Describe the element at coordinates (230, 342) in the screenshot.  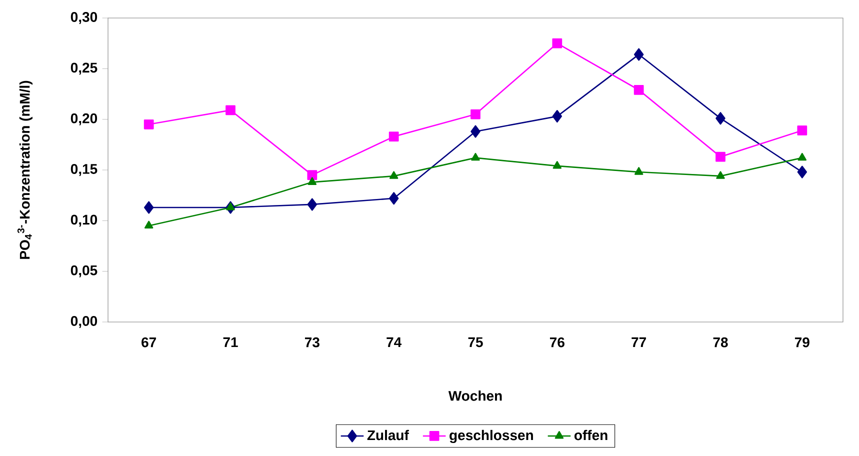
I see `x-tick-label: 71` at that location.